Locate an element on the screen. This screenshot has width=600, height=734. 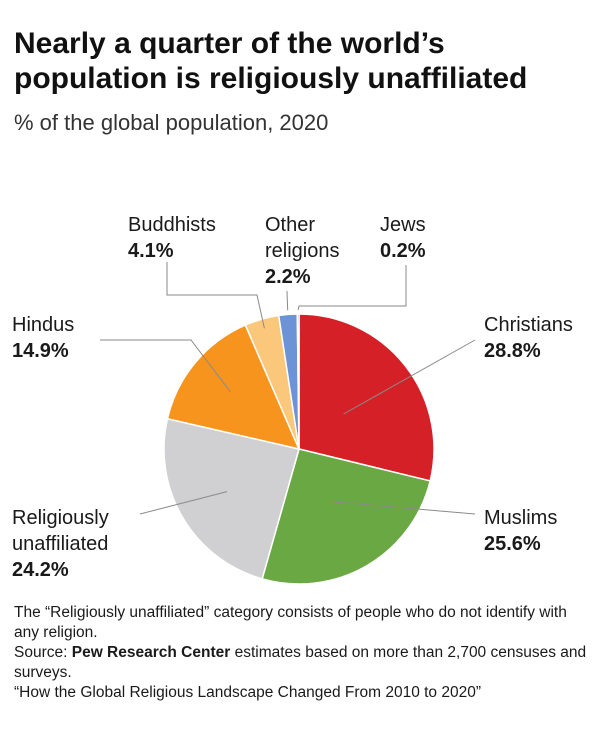
leader-line-religiously-unaffiliated is located at coordinates (183, 503).